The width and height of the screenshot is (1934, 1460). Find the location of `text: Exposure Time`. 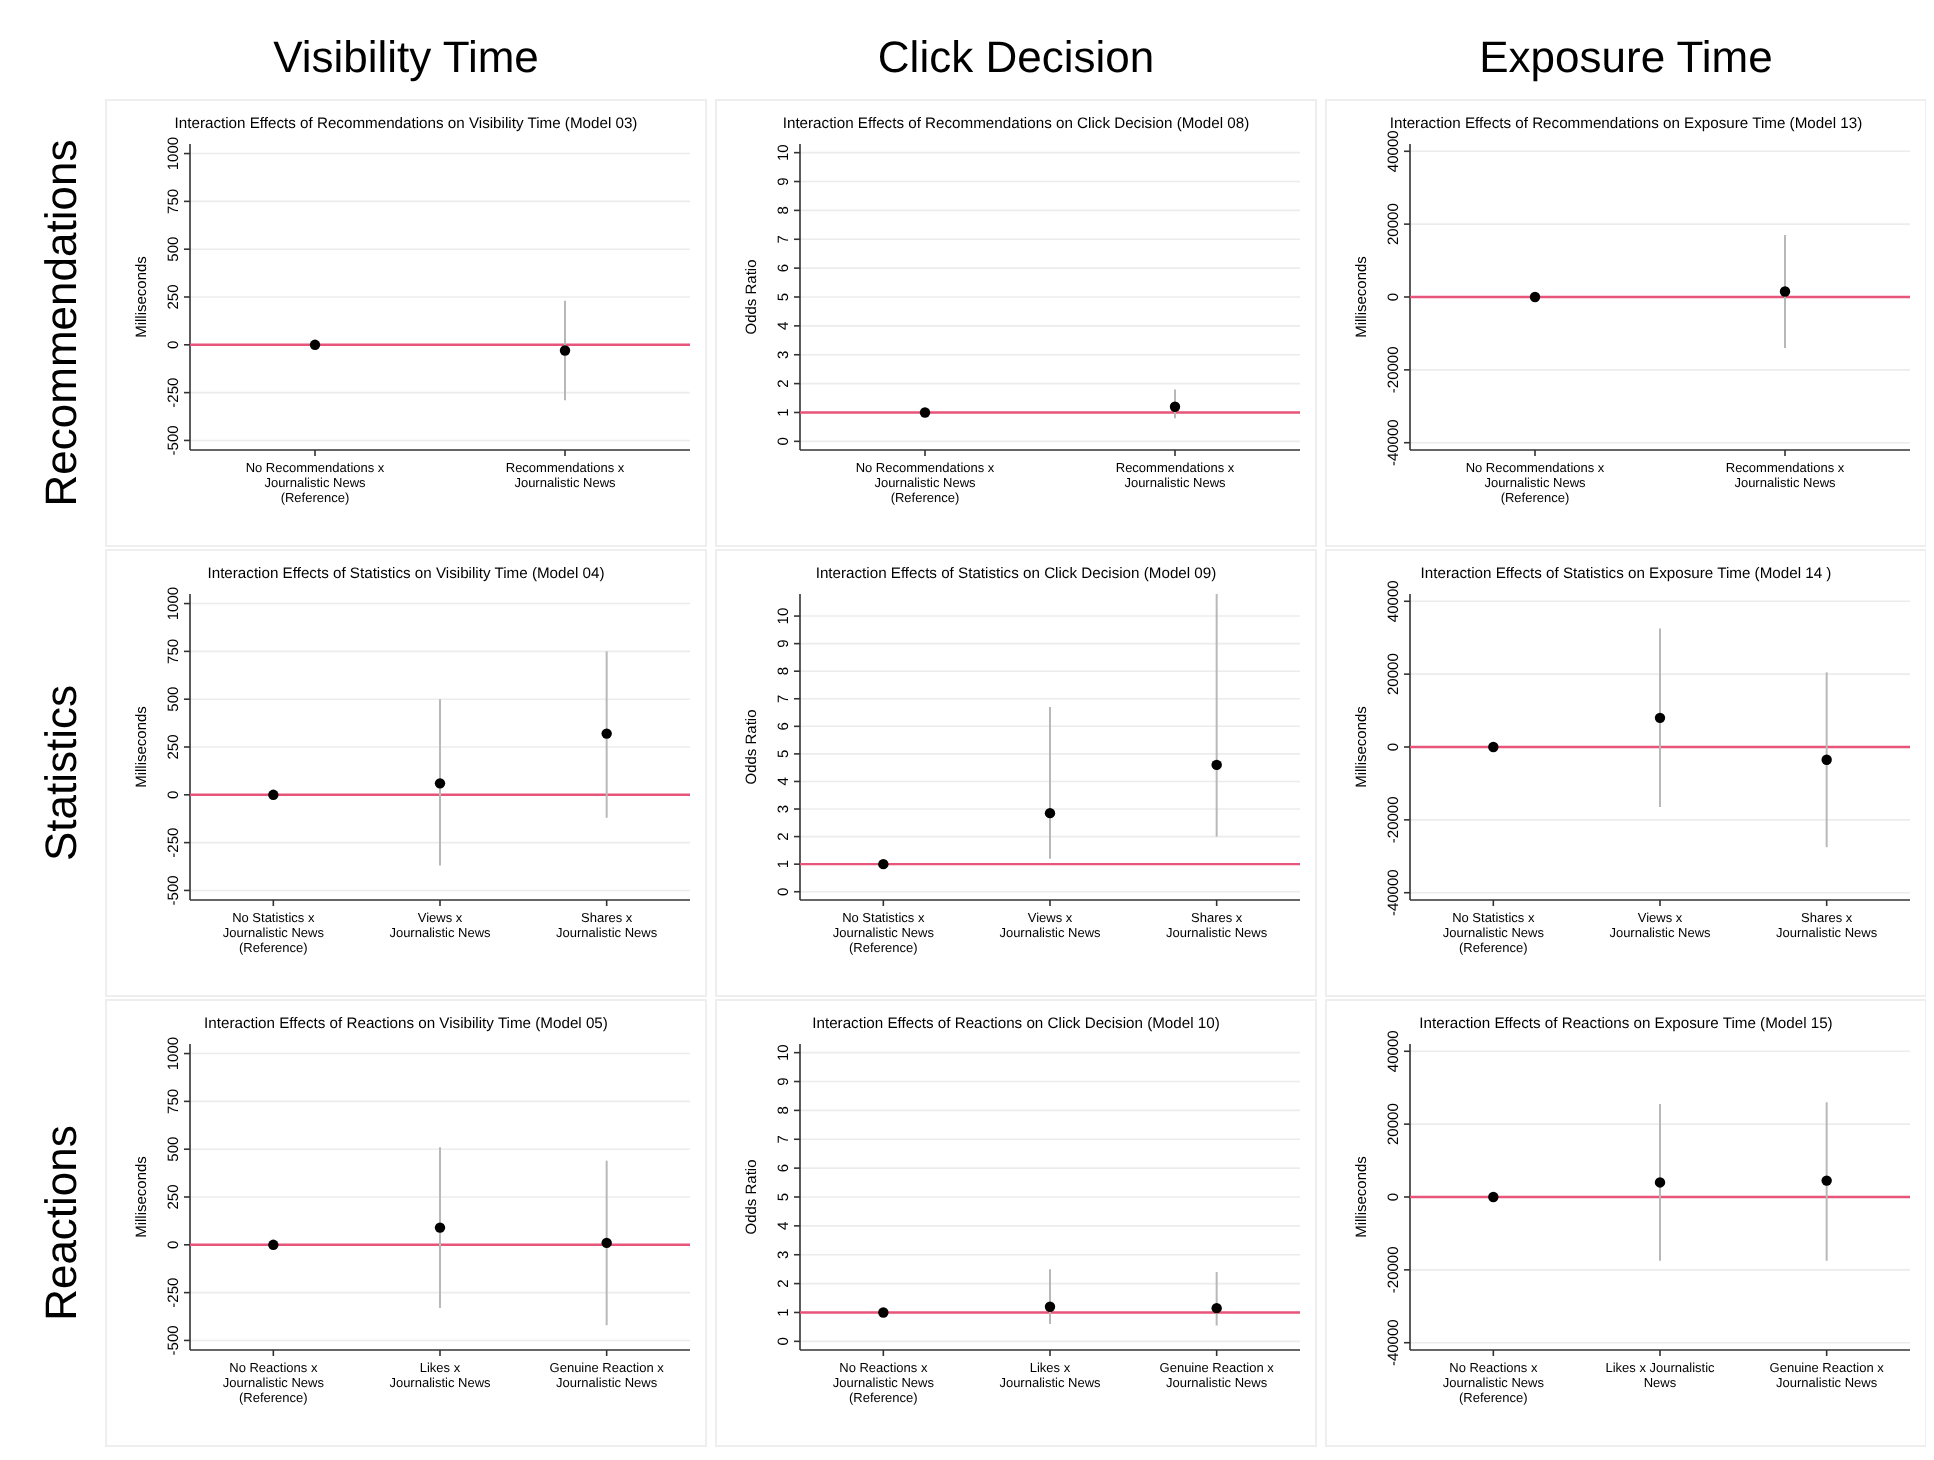

text: Exposure Time is located at coordinates (1626, 57).